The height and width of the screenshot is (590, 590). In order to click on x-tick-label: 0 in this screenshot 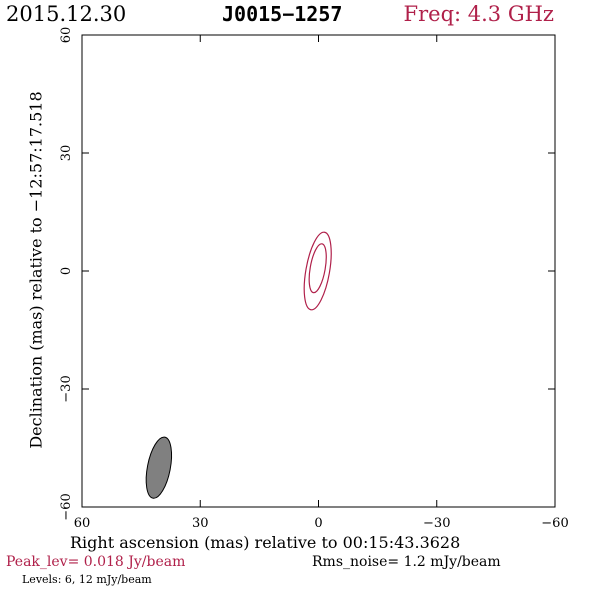, I will do `click(318, 523)`.